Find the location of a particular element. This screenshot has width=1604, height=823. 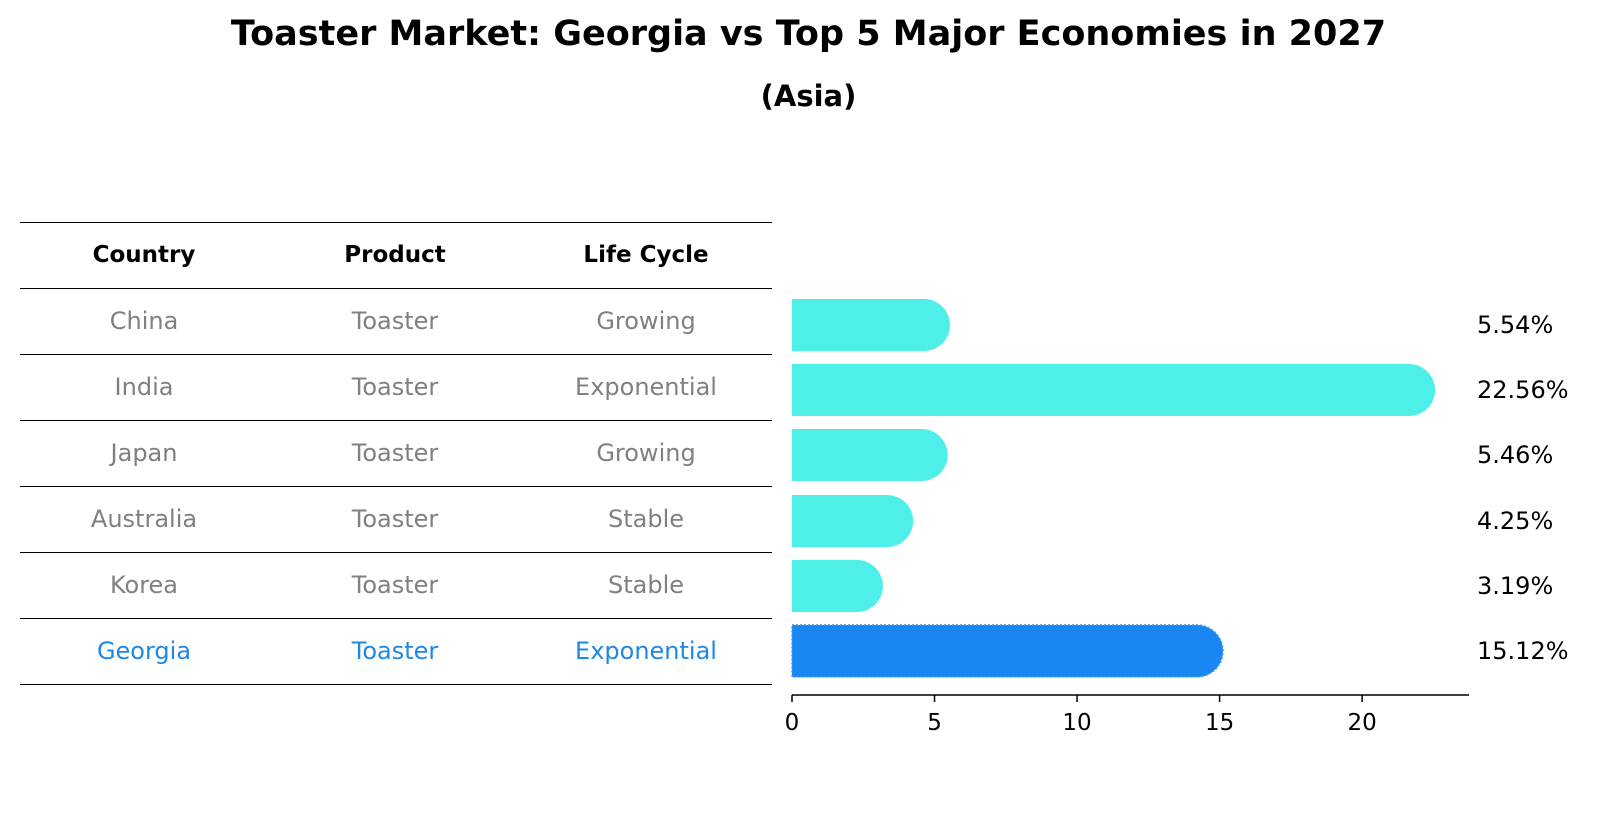

value-label: 3.19% is located at coordinates (1515, 586).